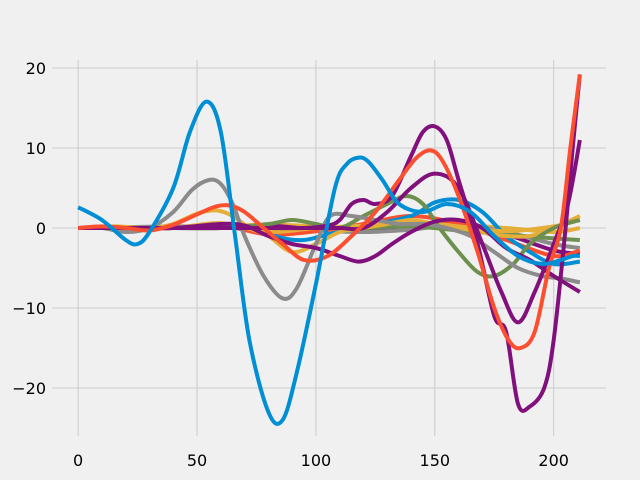  What do you see at coordinates (29, 308) in the screenshot?
I see `y-tick-label: −10` at bounding box center [29, 308].